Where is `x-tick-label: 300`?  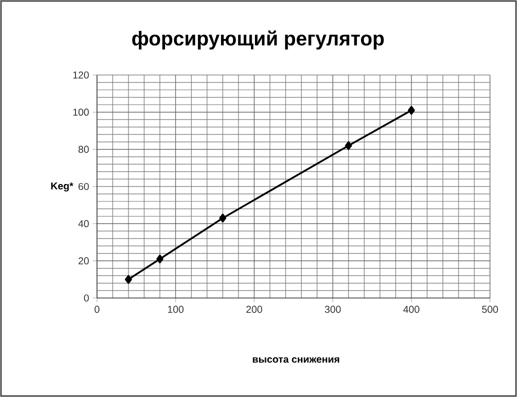 x-tick-label: 300 is located at coordinates (332, 309).